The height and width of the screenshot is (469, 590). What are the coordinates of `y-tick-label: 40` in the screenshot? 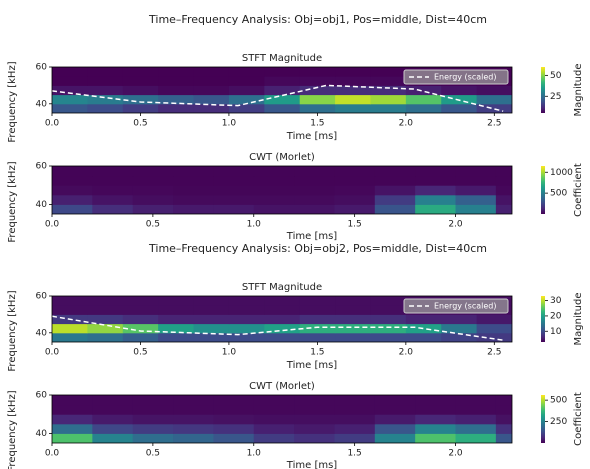 It's located at (42, 205).